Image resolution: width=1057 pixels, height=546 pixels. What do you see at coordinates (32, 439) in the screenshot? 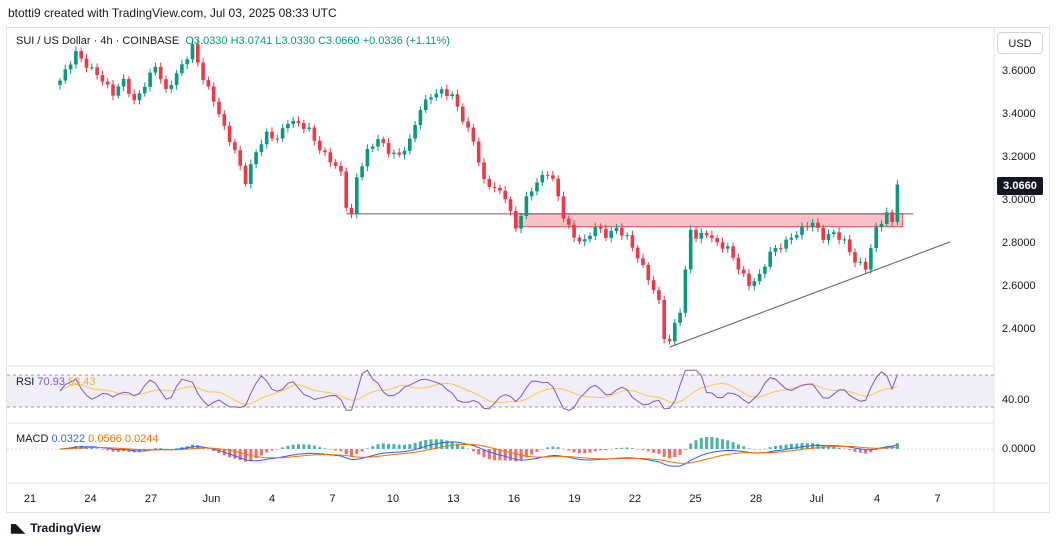
I see `macd-label-text: MACD` at bounding box center [32, 439].